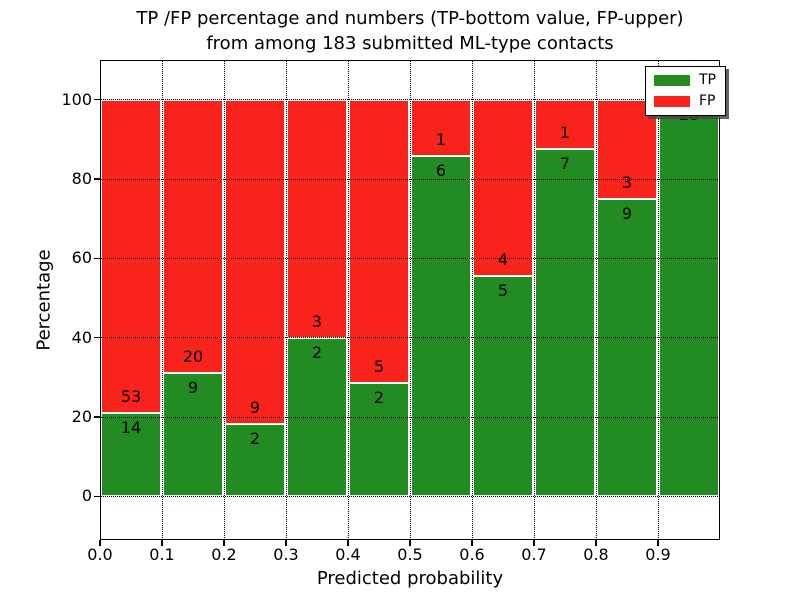  Describe the element at coordinates (44, 300) in the screenshot. I see `y-axis-title: Percentage` at that location.